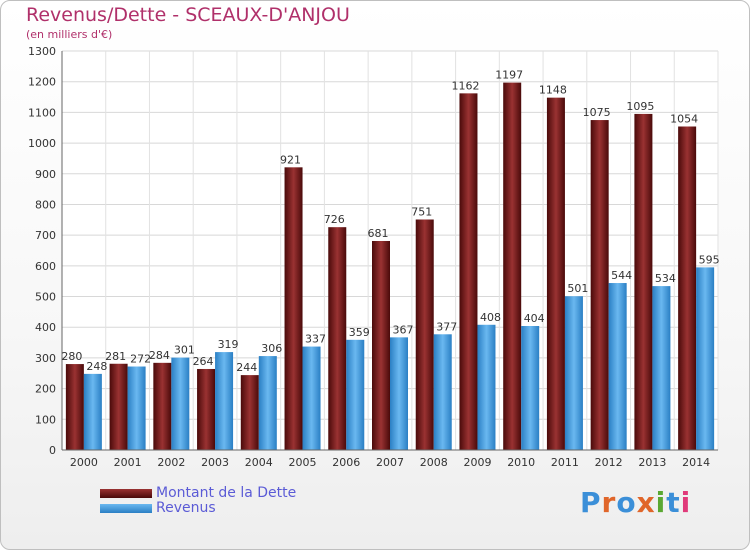 This screenshot has height=550, width=750. I want to click on y-tick-label: 0, so click(52, 450).